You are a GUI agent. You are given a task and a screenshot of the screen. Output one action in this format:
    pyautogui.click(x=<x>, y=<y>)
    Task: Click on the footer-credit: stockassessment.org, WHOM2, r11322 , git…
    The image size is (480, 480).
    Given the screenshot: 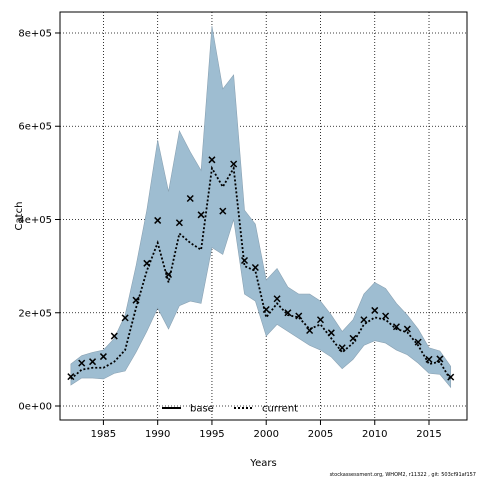 What is the action you would take?
    pyautogui.click(x=402, y=475)
    